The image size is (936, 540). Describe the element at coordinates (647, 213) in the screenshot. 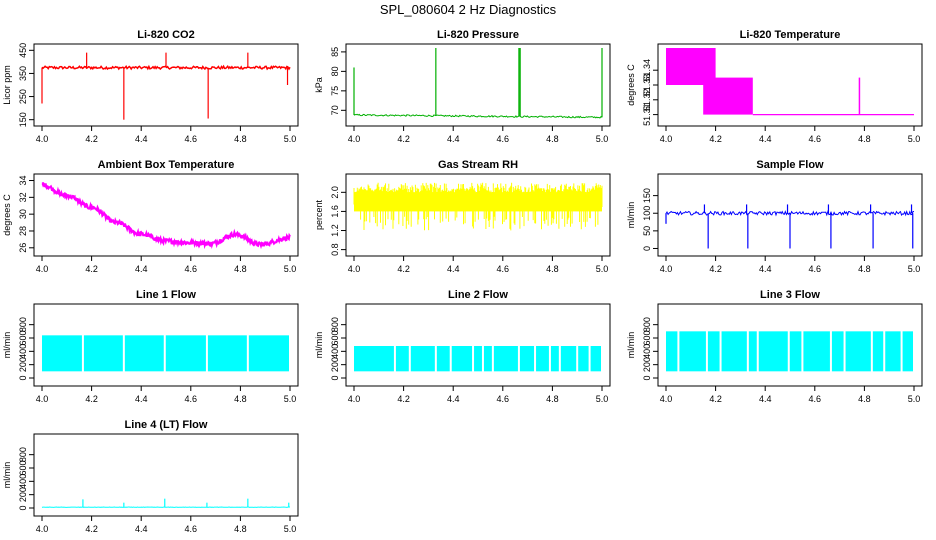

I see `y-tick-label: 100` at that location.